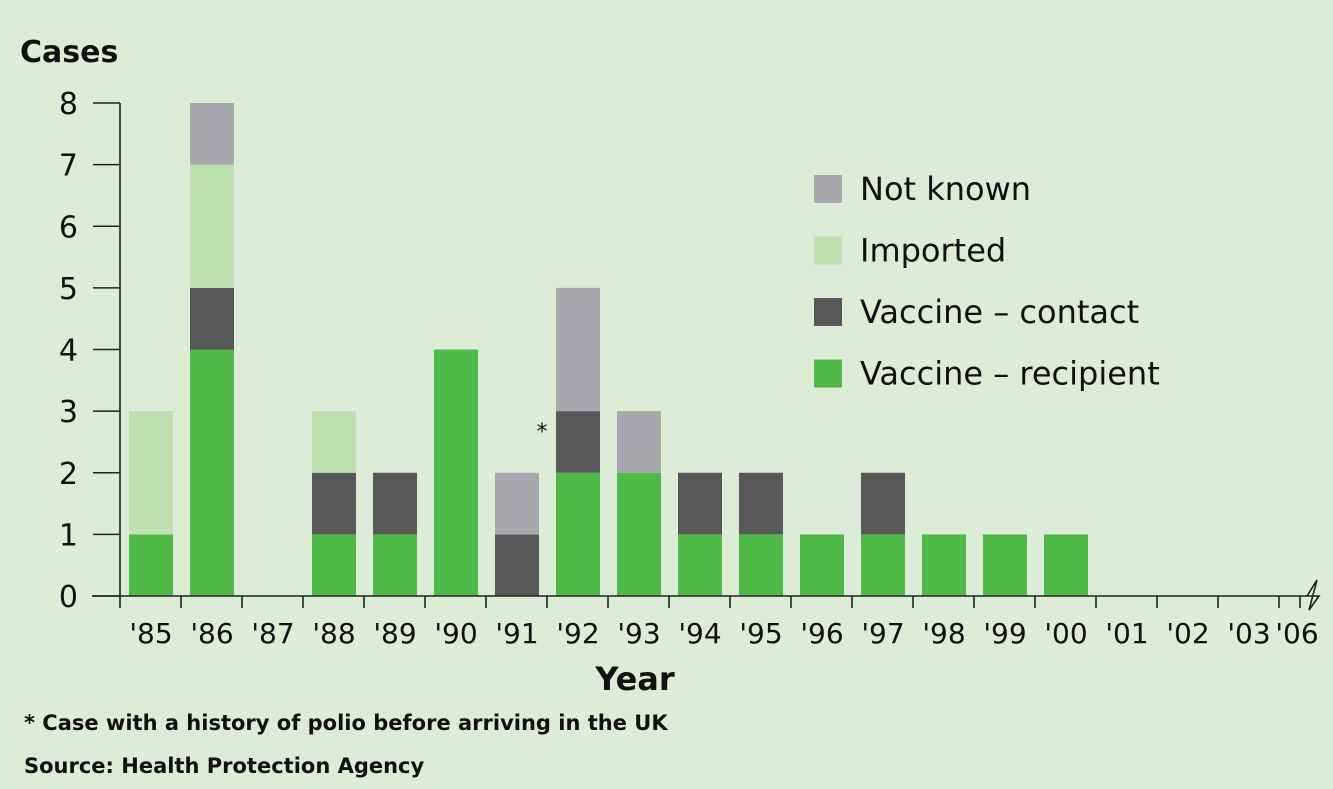 This screenshot has width=1333, height=789. What do you see at coordinates (699, 633) in the screenshot?
I see `x-tick-label: '94` at bounding box center [699, 633].